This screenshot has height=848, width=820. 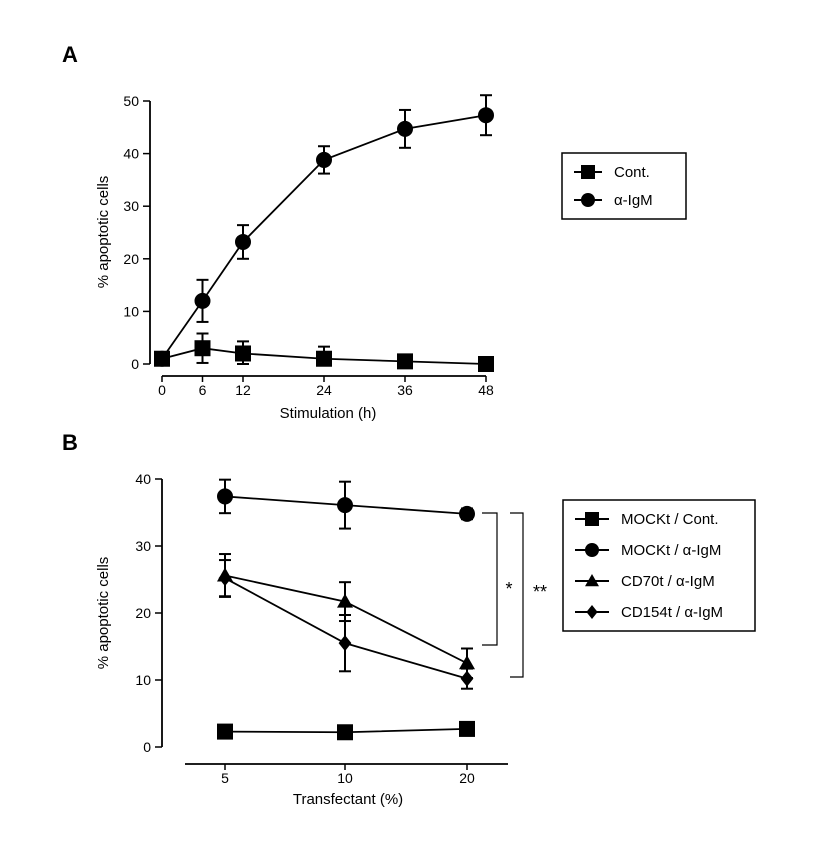 What do you see at coordinates (70, 54) in the screenshot?
I see `panel-a-label: A` at bounding box center [70, 54].